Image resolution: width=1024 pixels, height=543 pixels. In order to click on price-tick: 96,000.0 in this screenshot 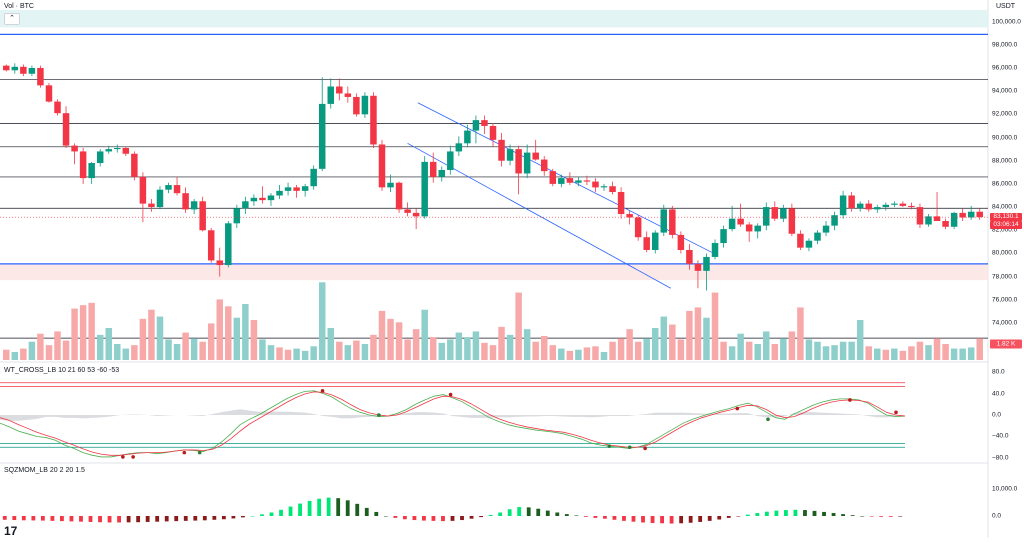, I will do `click(1005, 68)`.